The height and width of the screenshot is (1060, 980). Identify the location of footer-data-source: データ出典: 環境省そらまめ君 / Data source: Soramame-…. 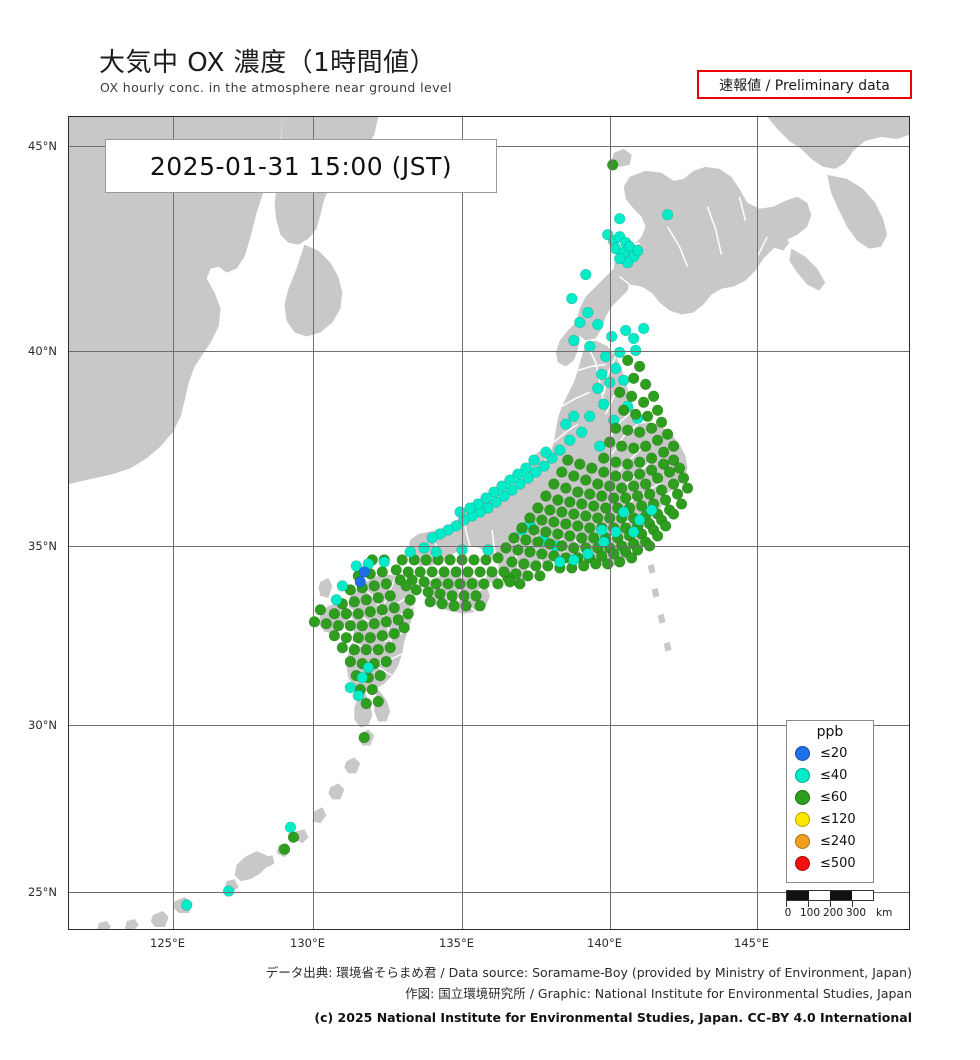
(588, 972).